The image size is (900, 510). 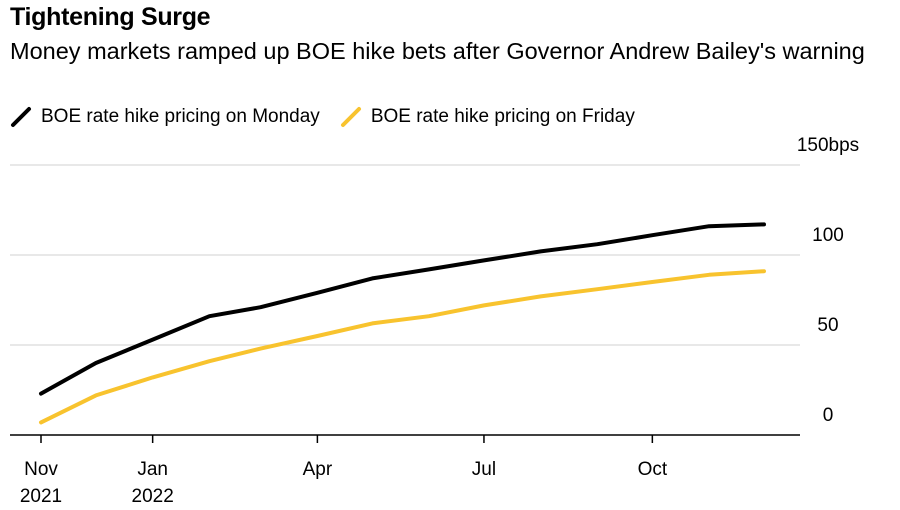 What do you see at coordinates (153, 496) in the screenshot?
I see `x-tick-sublabel: 2022` at bounding box center [153, 496].